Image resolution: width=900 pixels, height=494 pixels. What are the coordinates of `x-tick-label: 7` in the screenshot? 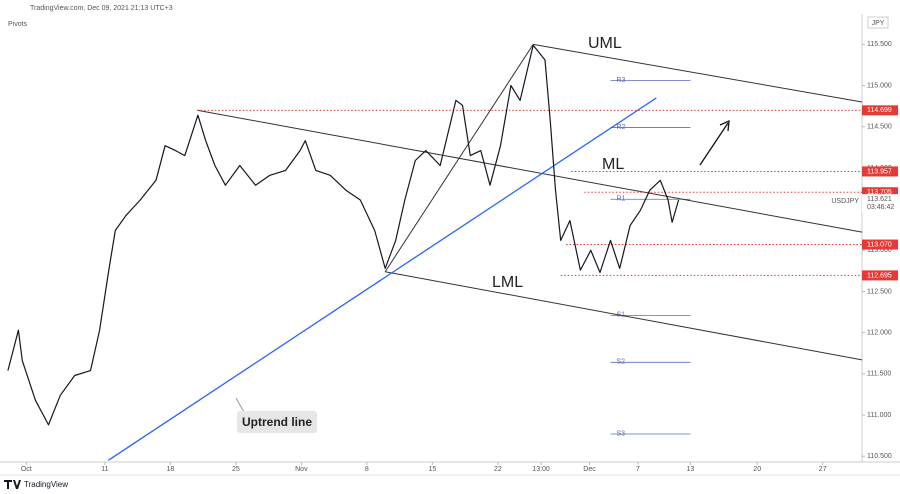 It's located at (638, 469).